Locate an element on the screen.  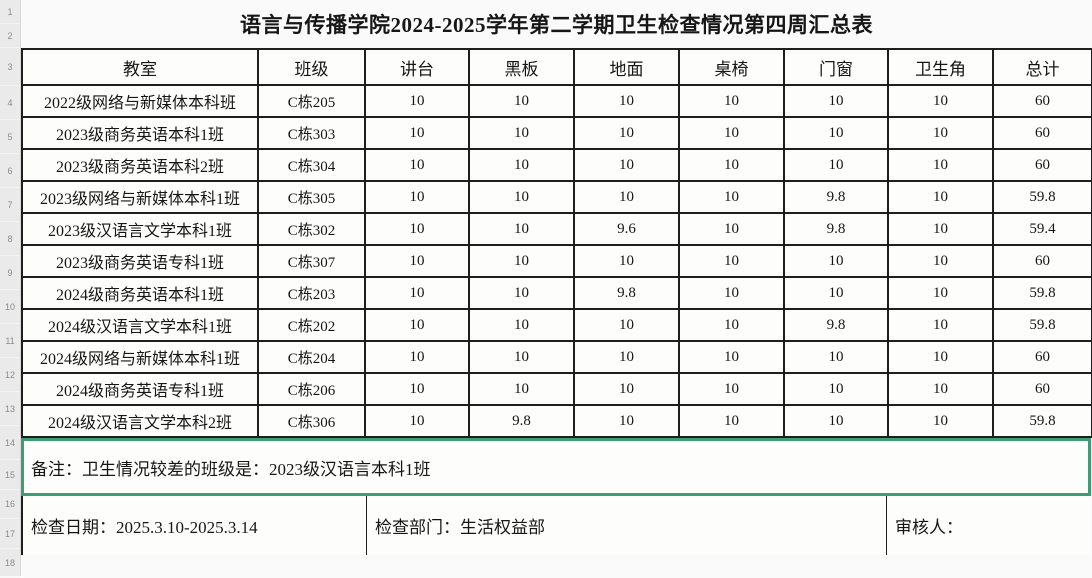
cell-class-room: C栋307 is located at coordinates (311, 261).